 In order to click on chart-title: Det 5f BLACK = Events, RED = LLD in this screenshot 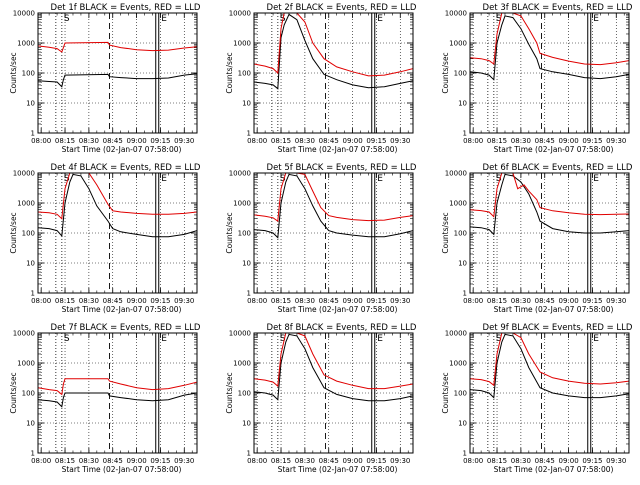, I will do `click(342, 168)`.